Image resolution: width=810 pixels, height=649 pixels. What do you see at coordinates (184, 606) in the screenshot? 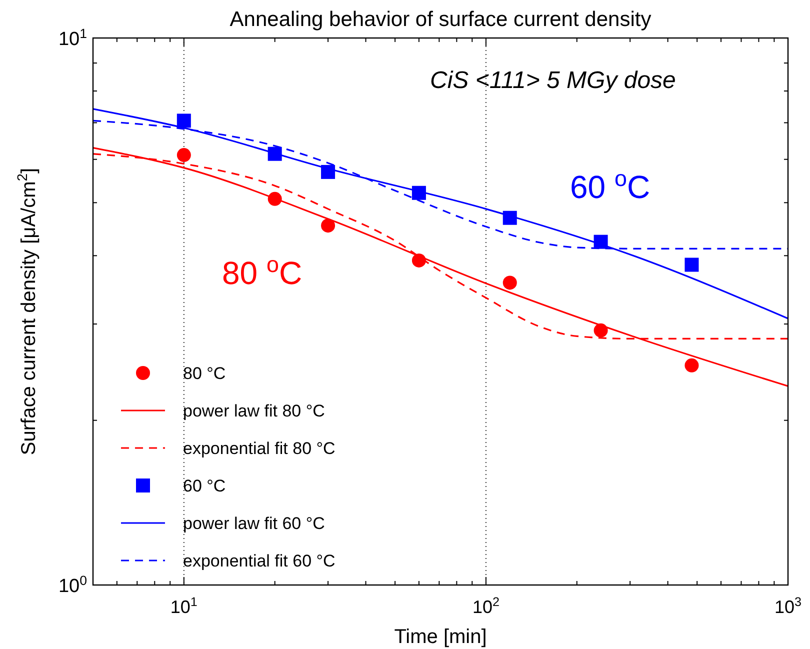
I see `x-tick-label: 10$^{1}$` at bounding box center [184, 606].